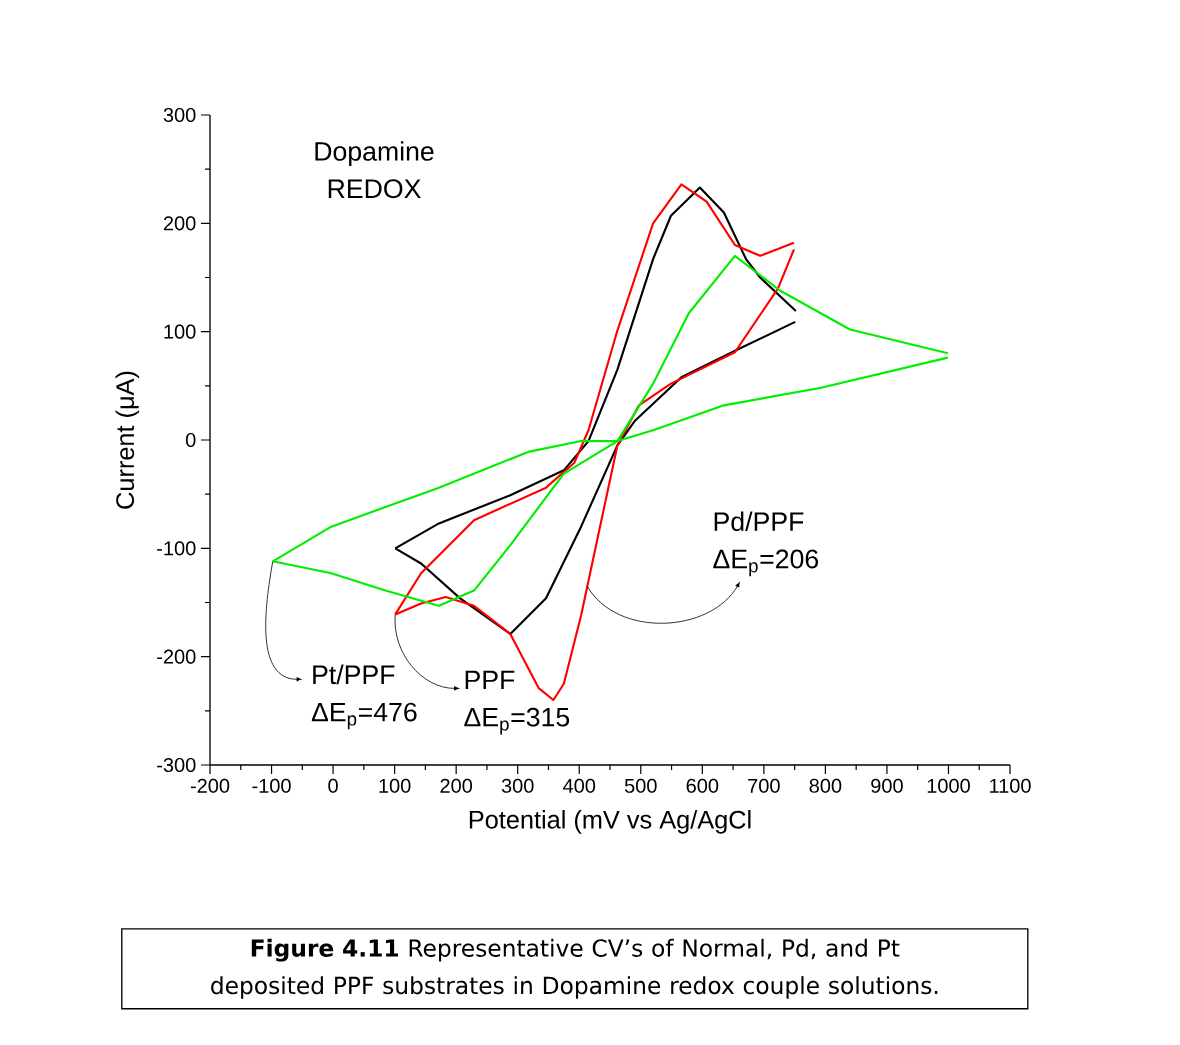 The width and height of the screenshot is (1180, 1045). What do you see at coordinates (887, 785) in the screenshot?
I see `x-tick-label: 900` at bounding box center [887, 785].